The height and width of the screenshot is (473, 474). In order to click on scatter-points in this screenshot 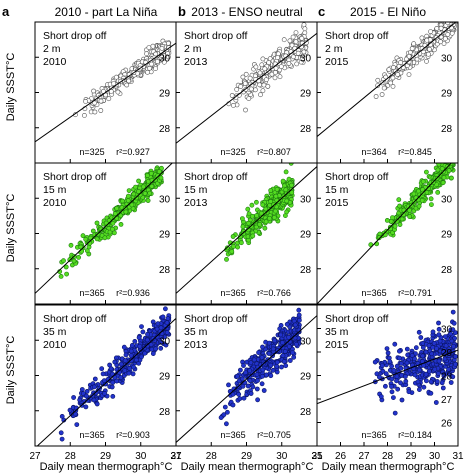, I will do `click(259, 212)`.